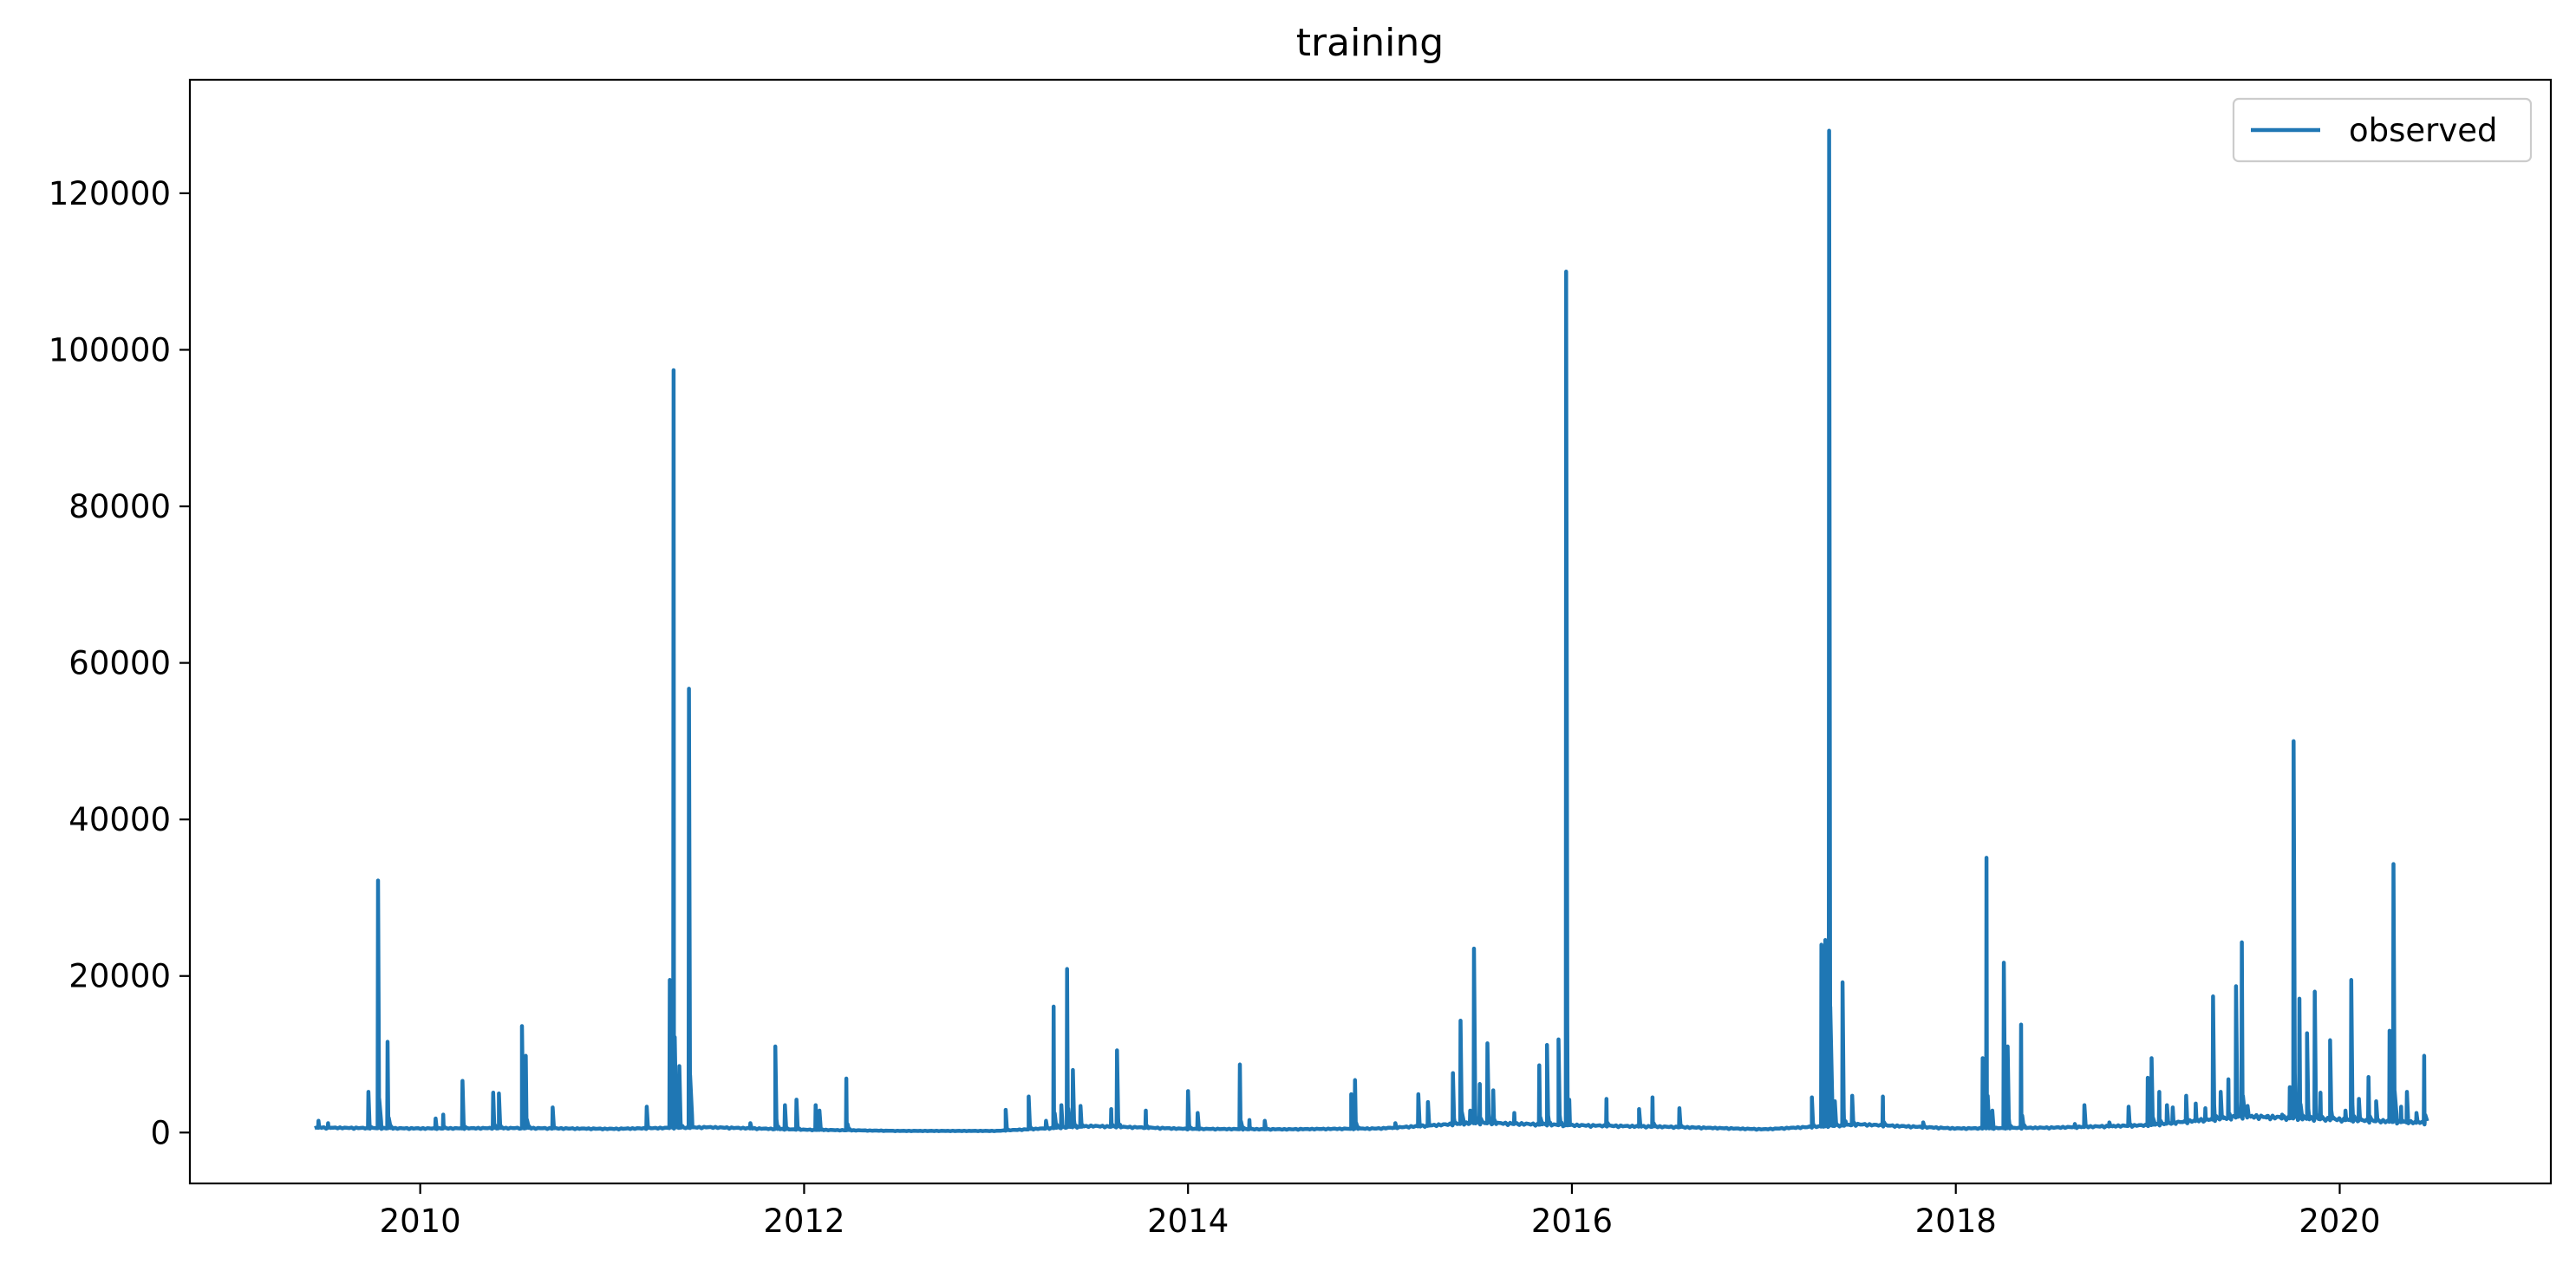  I want to click on chart-title: training, so click(1370, 43).